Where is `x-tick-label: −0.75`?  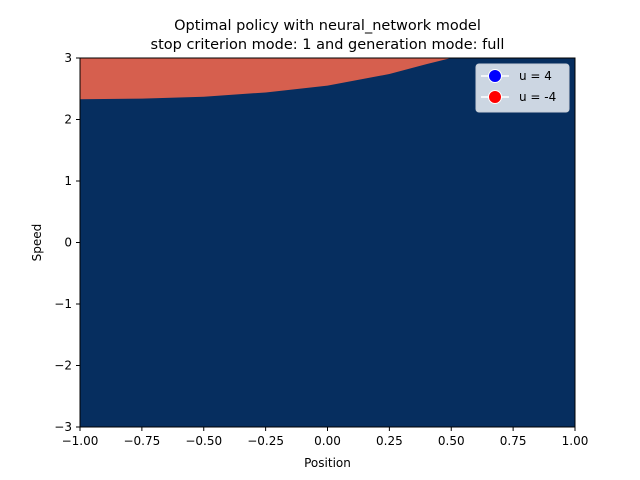
x-tick-label: −0.75 is located at coordinates (141, 441).